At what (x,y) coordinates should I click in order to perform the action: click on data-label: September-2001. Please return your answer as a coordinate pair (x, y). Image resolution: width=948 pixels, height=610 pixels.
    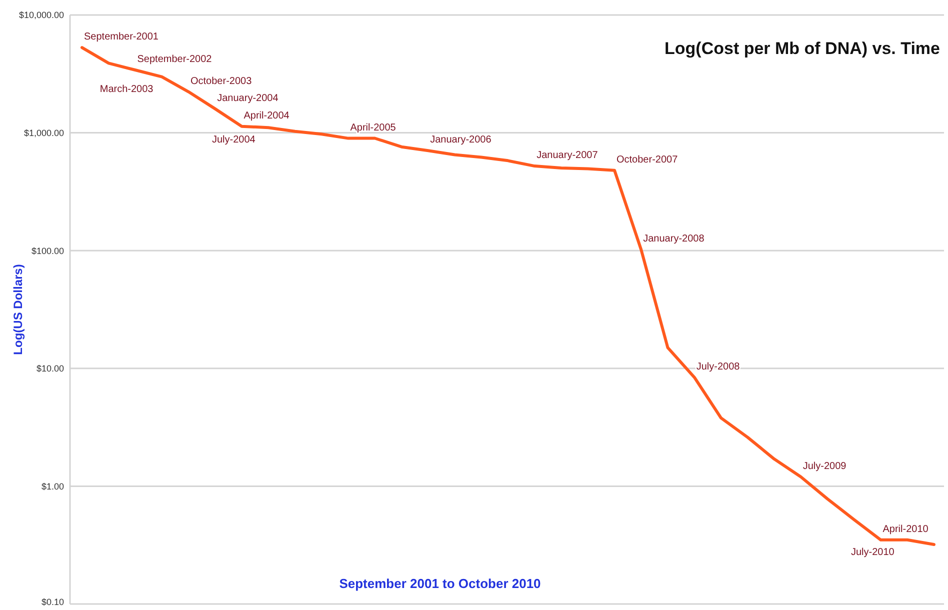
    Looking at the image, I should click on (121, 37).